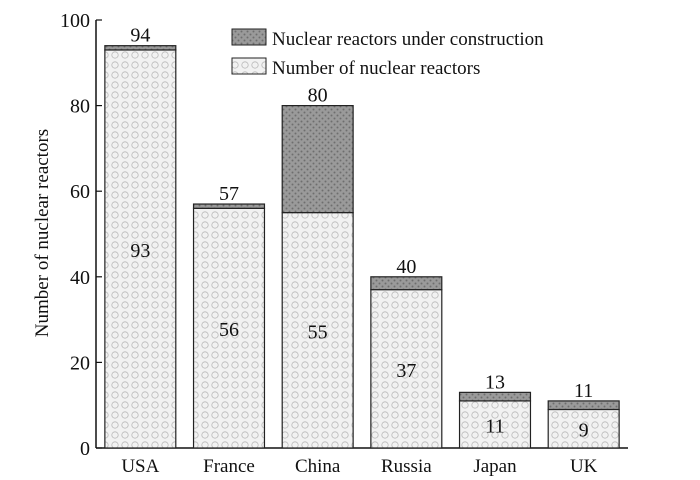 The height and width of the screenshot is (480, 700). What do you see at coordinates (318, 466) in the screenshot?
I see `x-category-label: China` at bounding box center [318, 466].